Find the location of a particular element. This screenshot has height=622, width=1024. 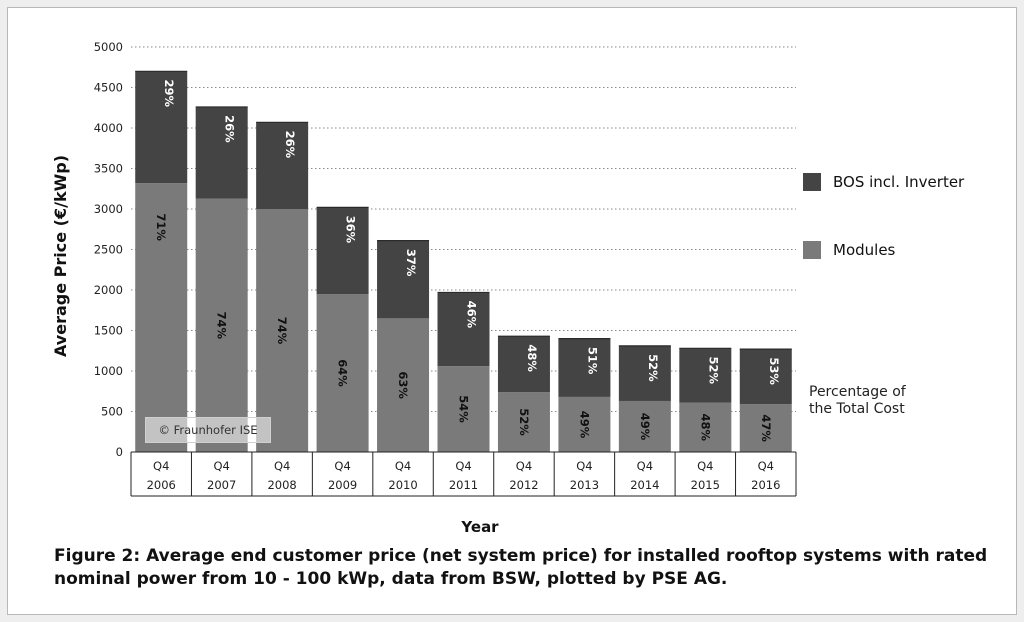

bos-percent-label: 51% is located at coordinates (592, 361).